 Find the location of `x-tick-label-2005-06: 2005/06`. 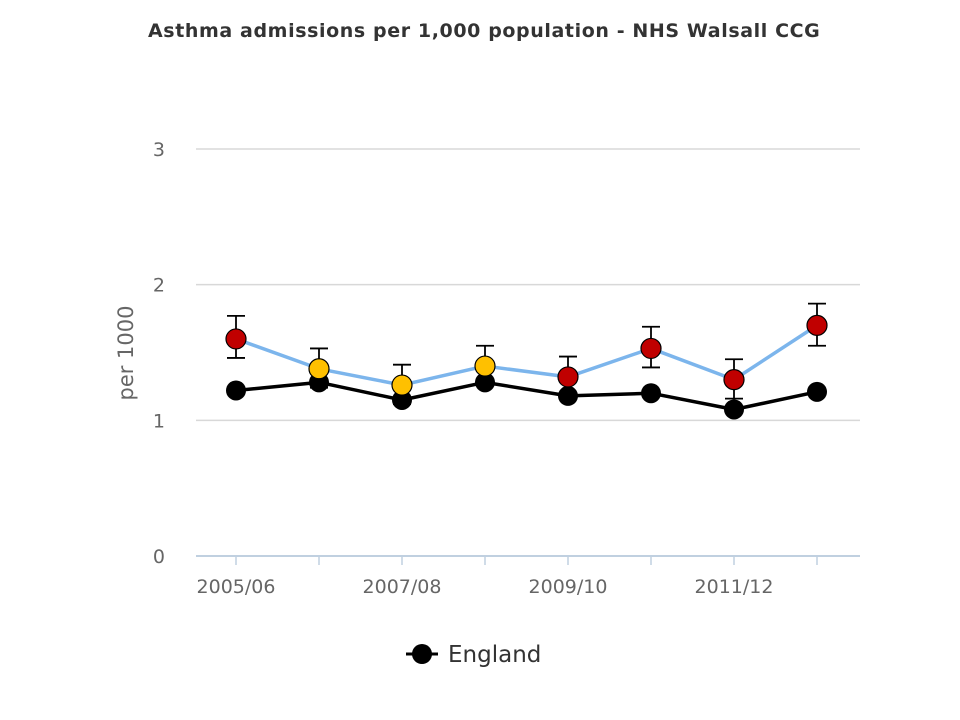

x-tick-label-2005-06: 2005/06 is located at coordinates (236, 587).